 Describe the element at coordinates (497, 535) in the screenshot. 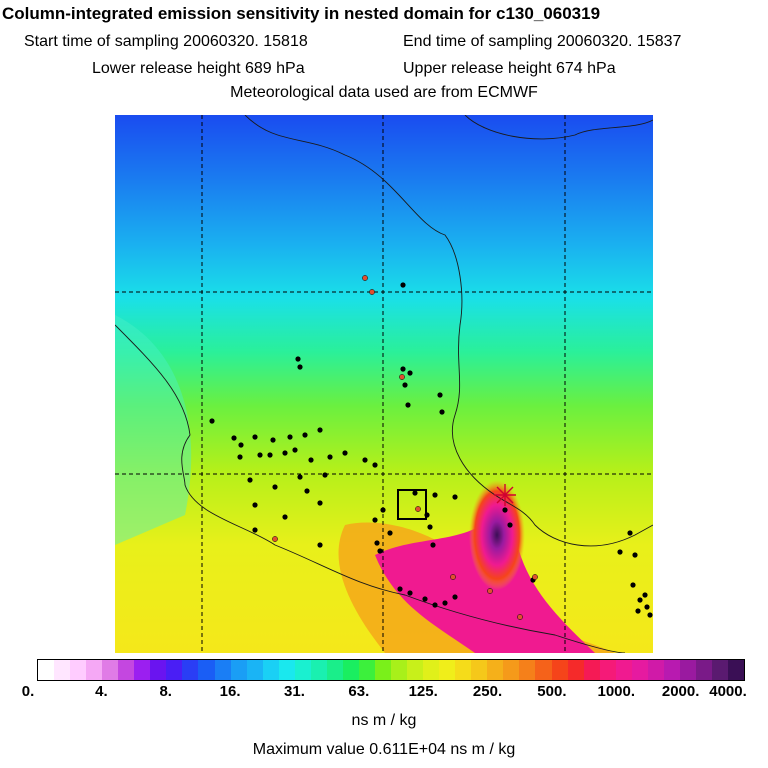

I see `plume-core` at that location.